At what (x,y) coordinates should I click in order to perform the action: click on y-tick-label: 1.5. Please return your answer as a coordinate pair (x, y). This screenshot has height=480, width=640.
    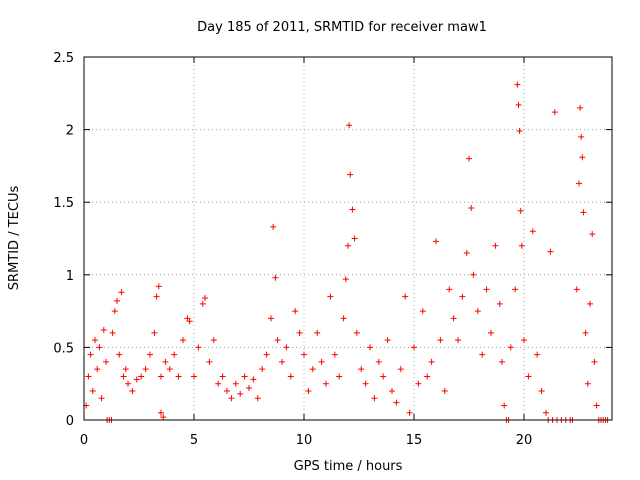
    Looking at the image, I should click on (63, 203).